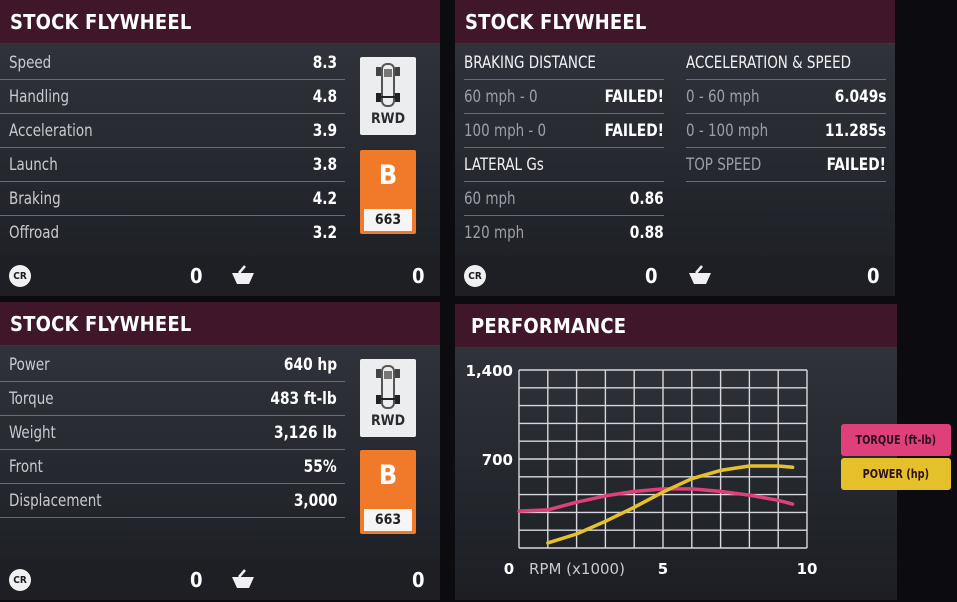 Image resolution: width=957 pixels, height=602 pixels. I want to click on stat-label: Speed, so click(30, 62).